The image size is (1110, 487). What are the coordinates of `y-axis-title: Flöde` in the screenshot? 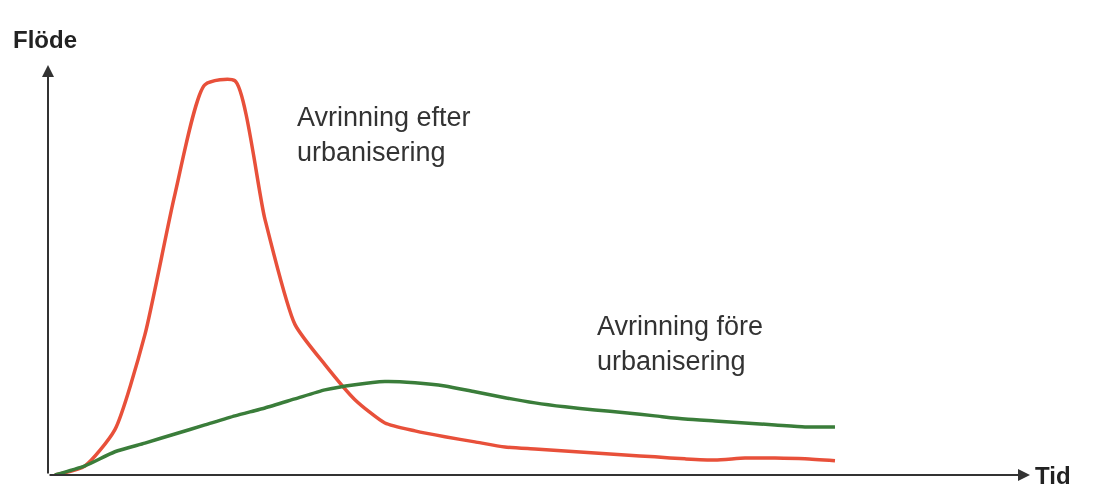 It's located at (45, 39).